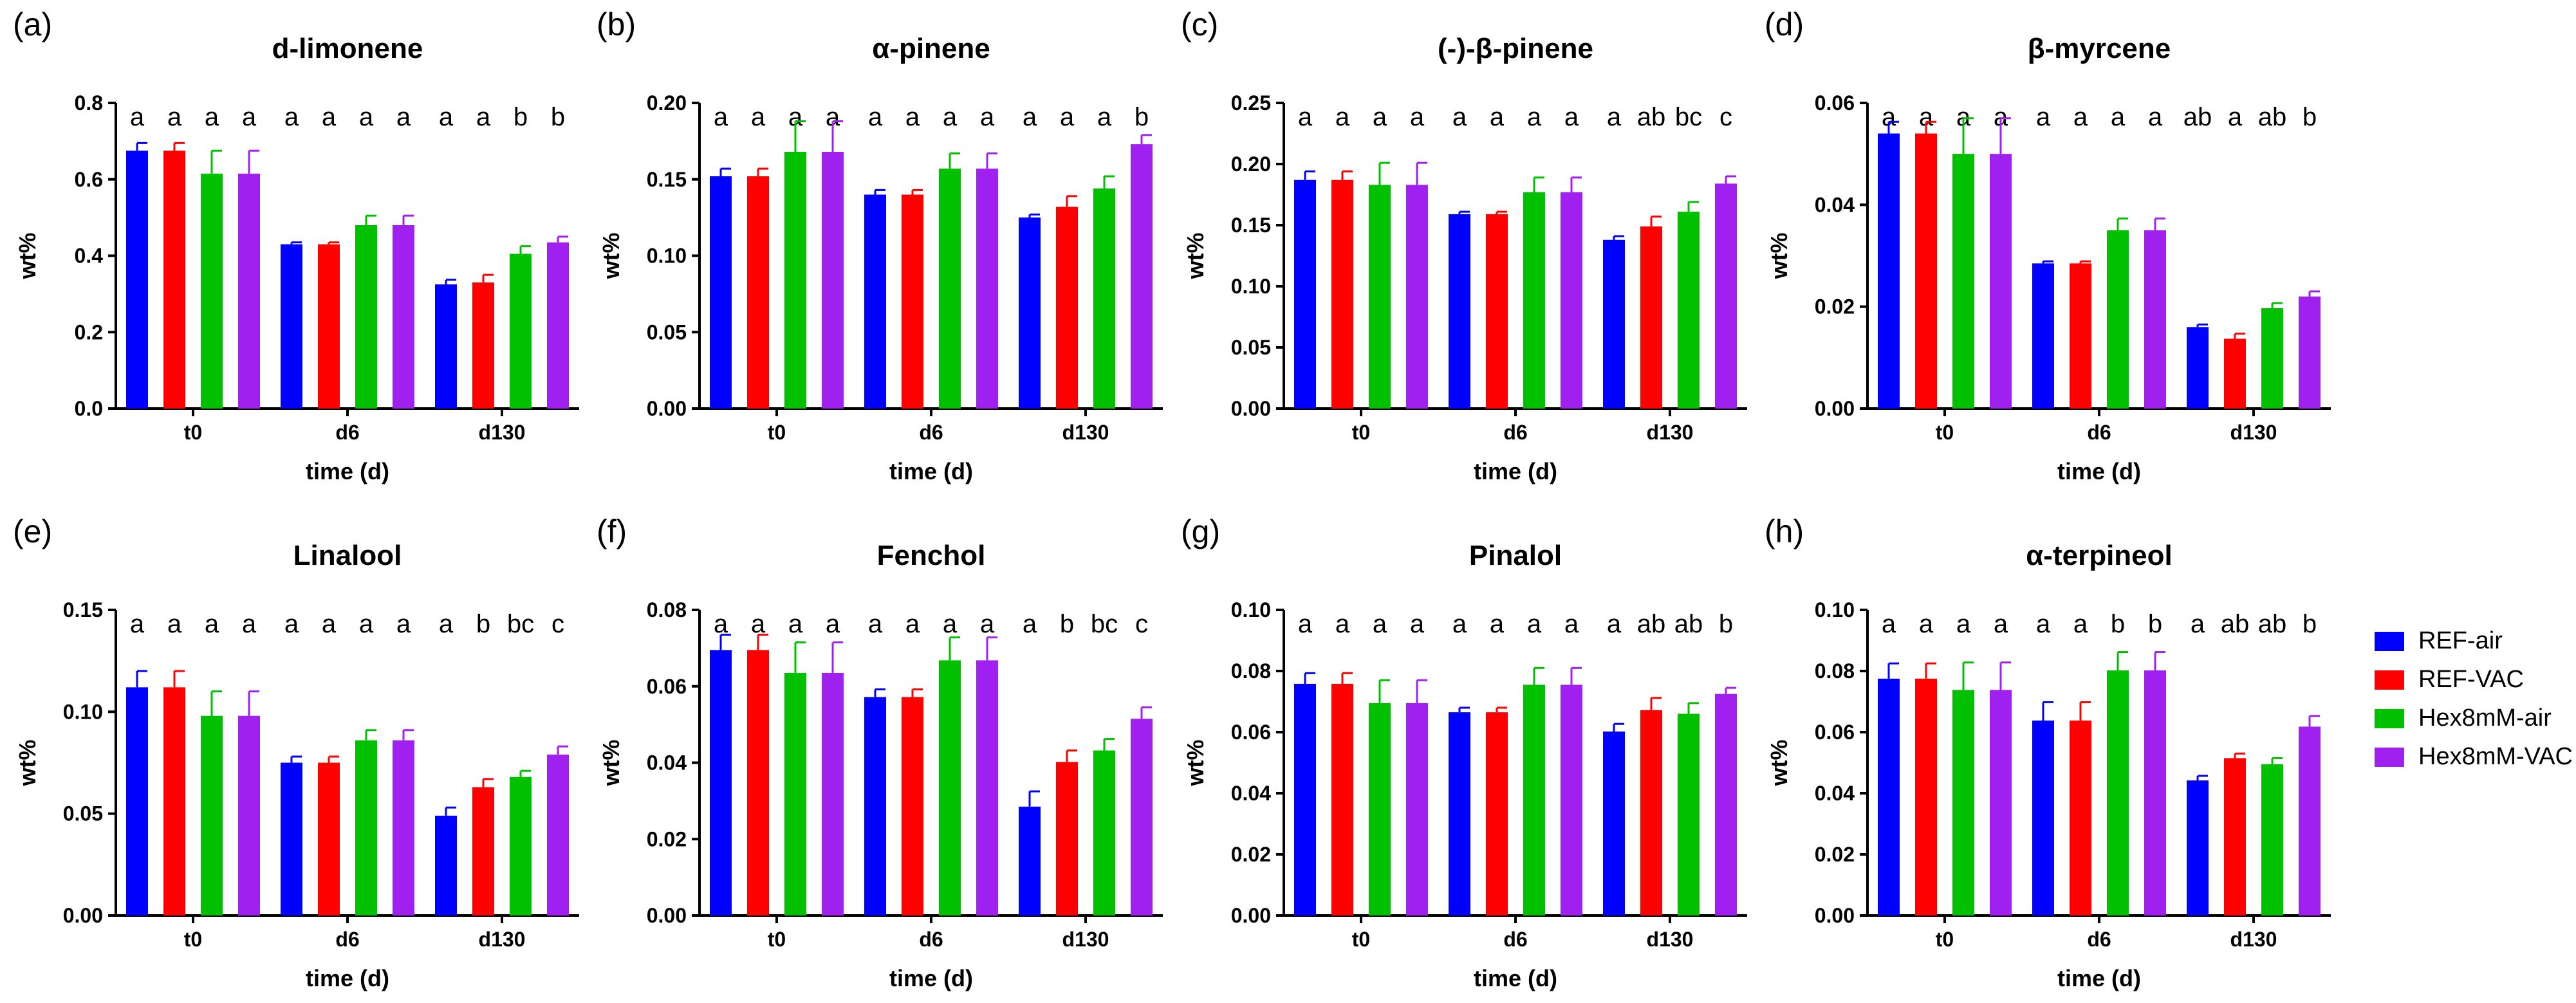 The width and height of the screenshot is (2576, 1003). What do you see at coordinates (557, 624) in the screenshot?
I see `significance-letter: c` at bounding box center [557, 624].